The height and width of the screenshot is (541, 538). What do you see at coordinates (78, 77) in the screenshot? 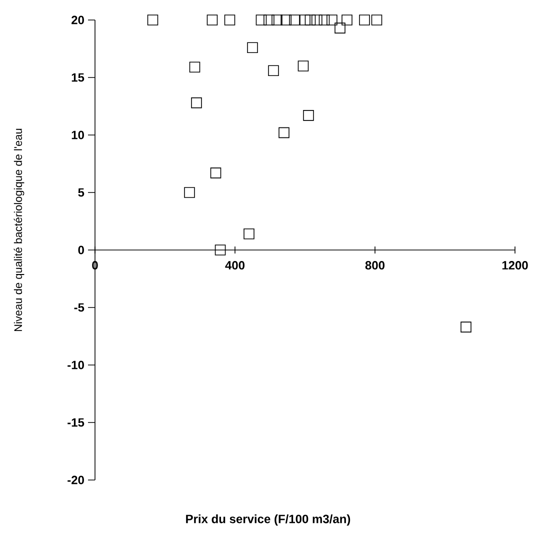
I see `y-tick-label: 15` at bounding box center [78, 77].